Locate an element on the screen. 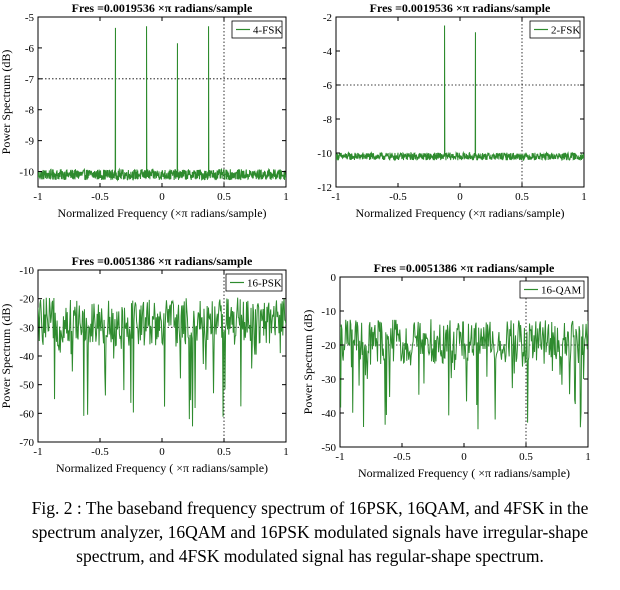 Image resolution: width=620 pixels, height=590 pixels. y-tick-label: -9 is located at coordinates (30, 142).